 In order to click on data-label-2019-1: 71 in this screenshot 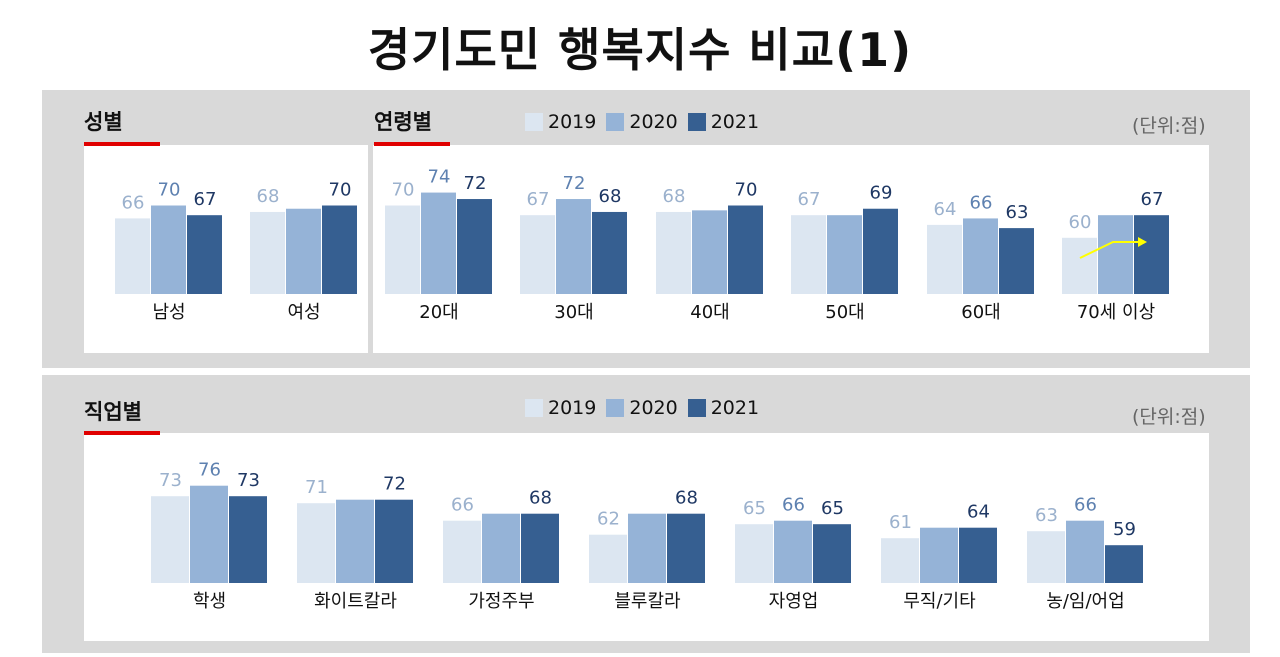, I will do `click(316, 487)`.